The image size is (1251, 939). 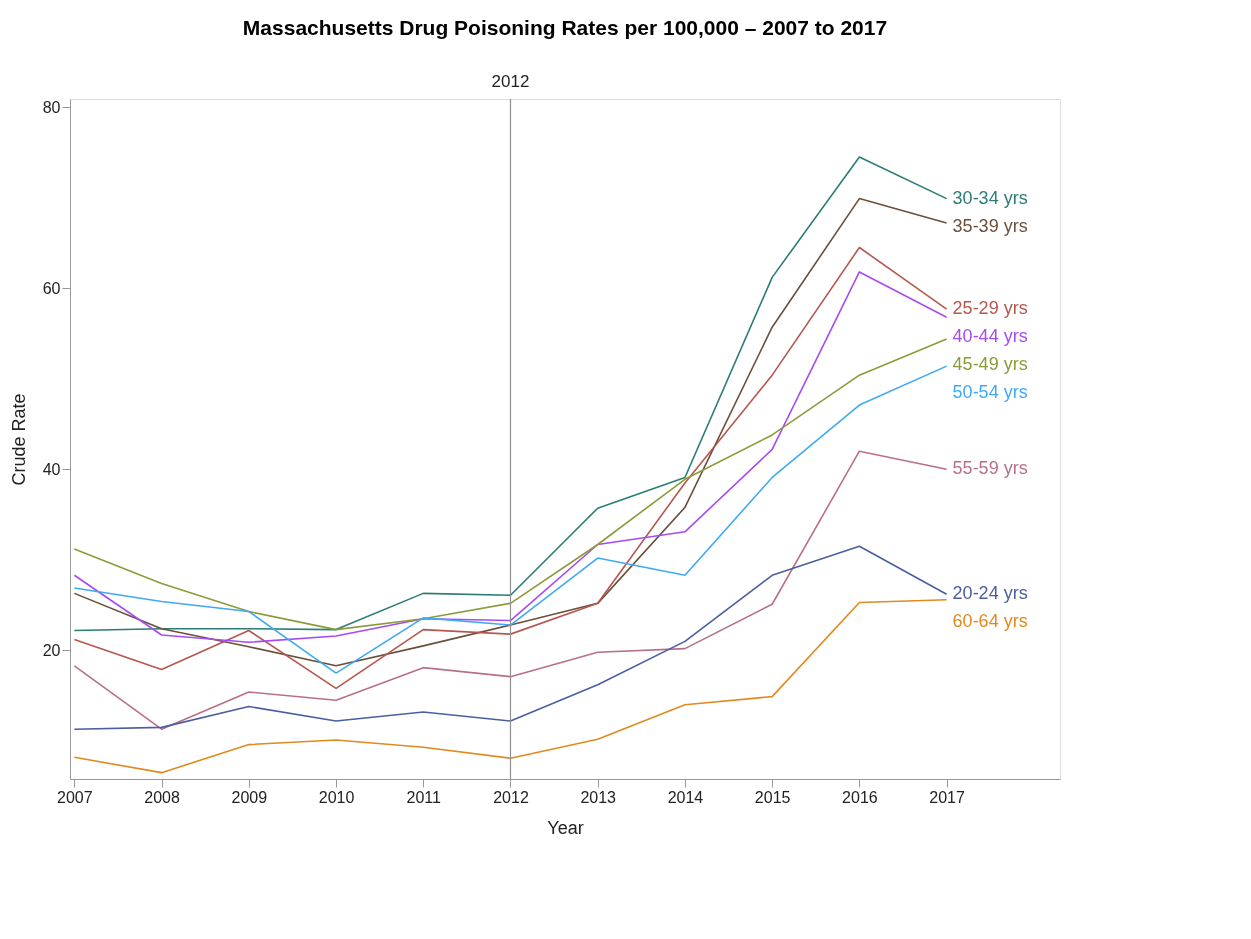 I want to click on x-tick-label: 2008, so click(x=162, y=797).